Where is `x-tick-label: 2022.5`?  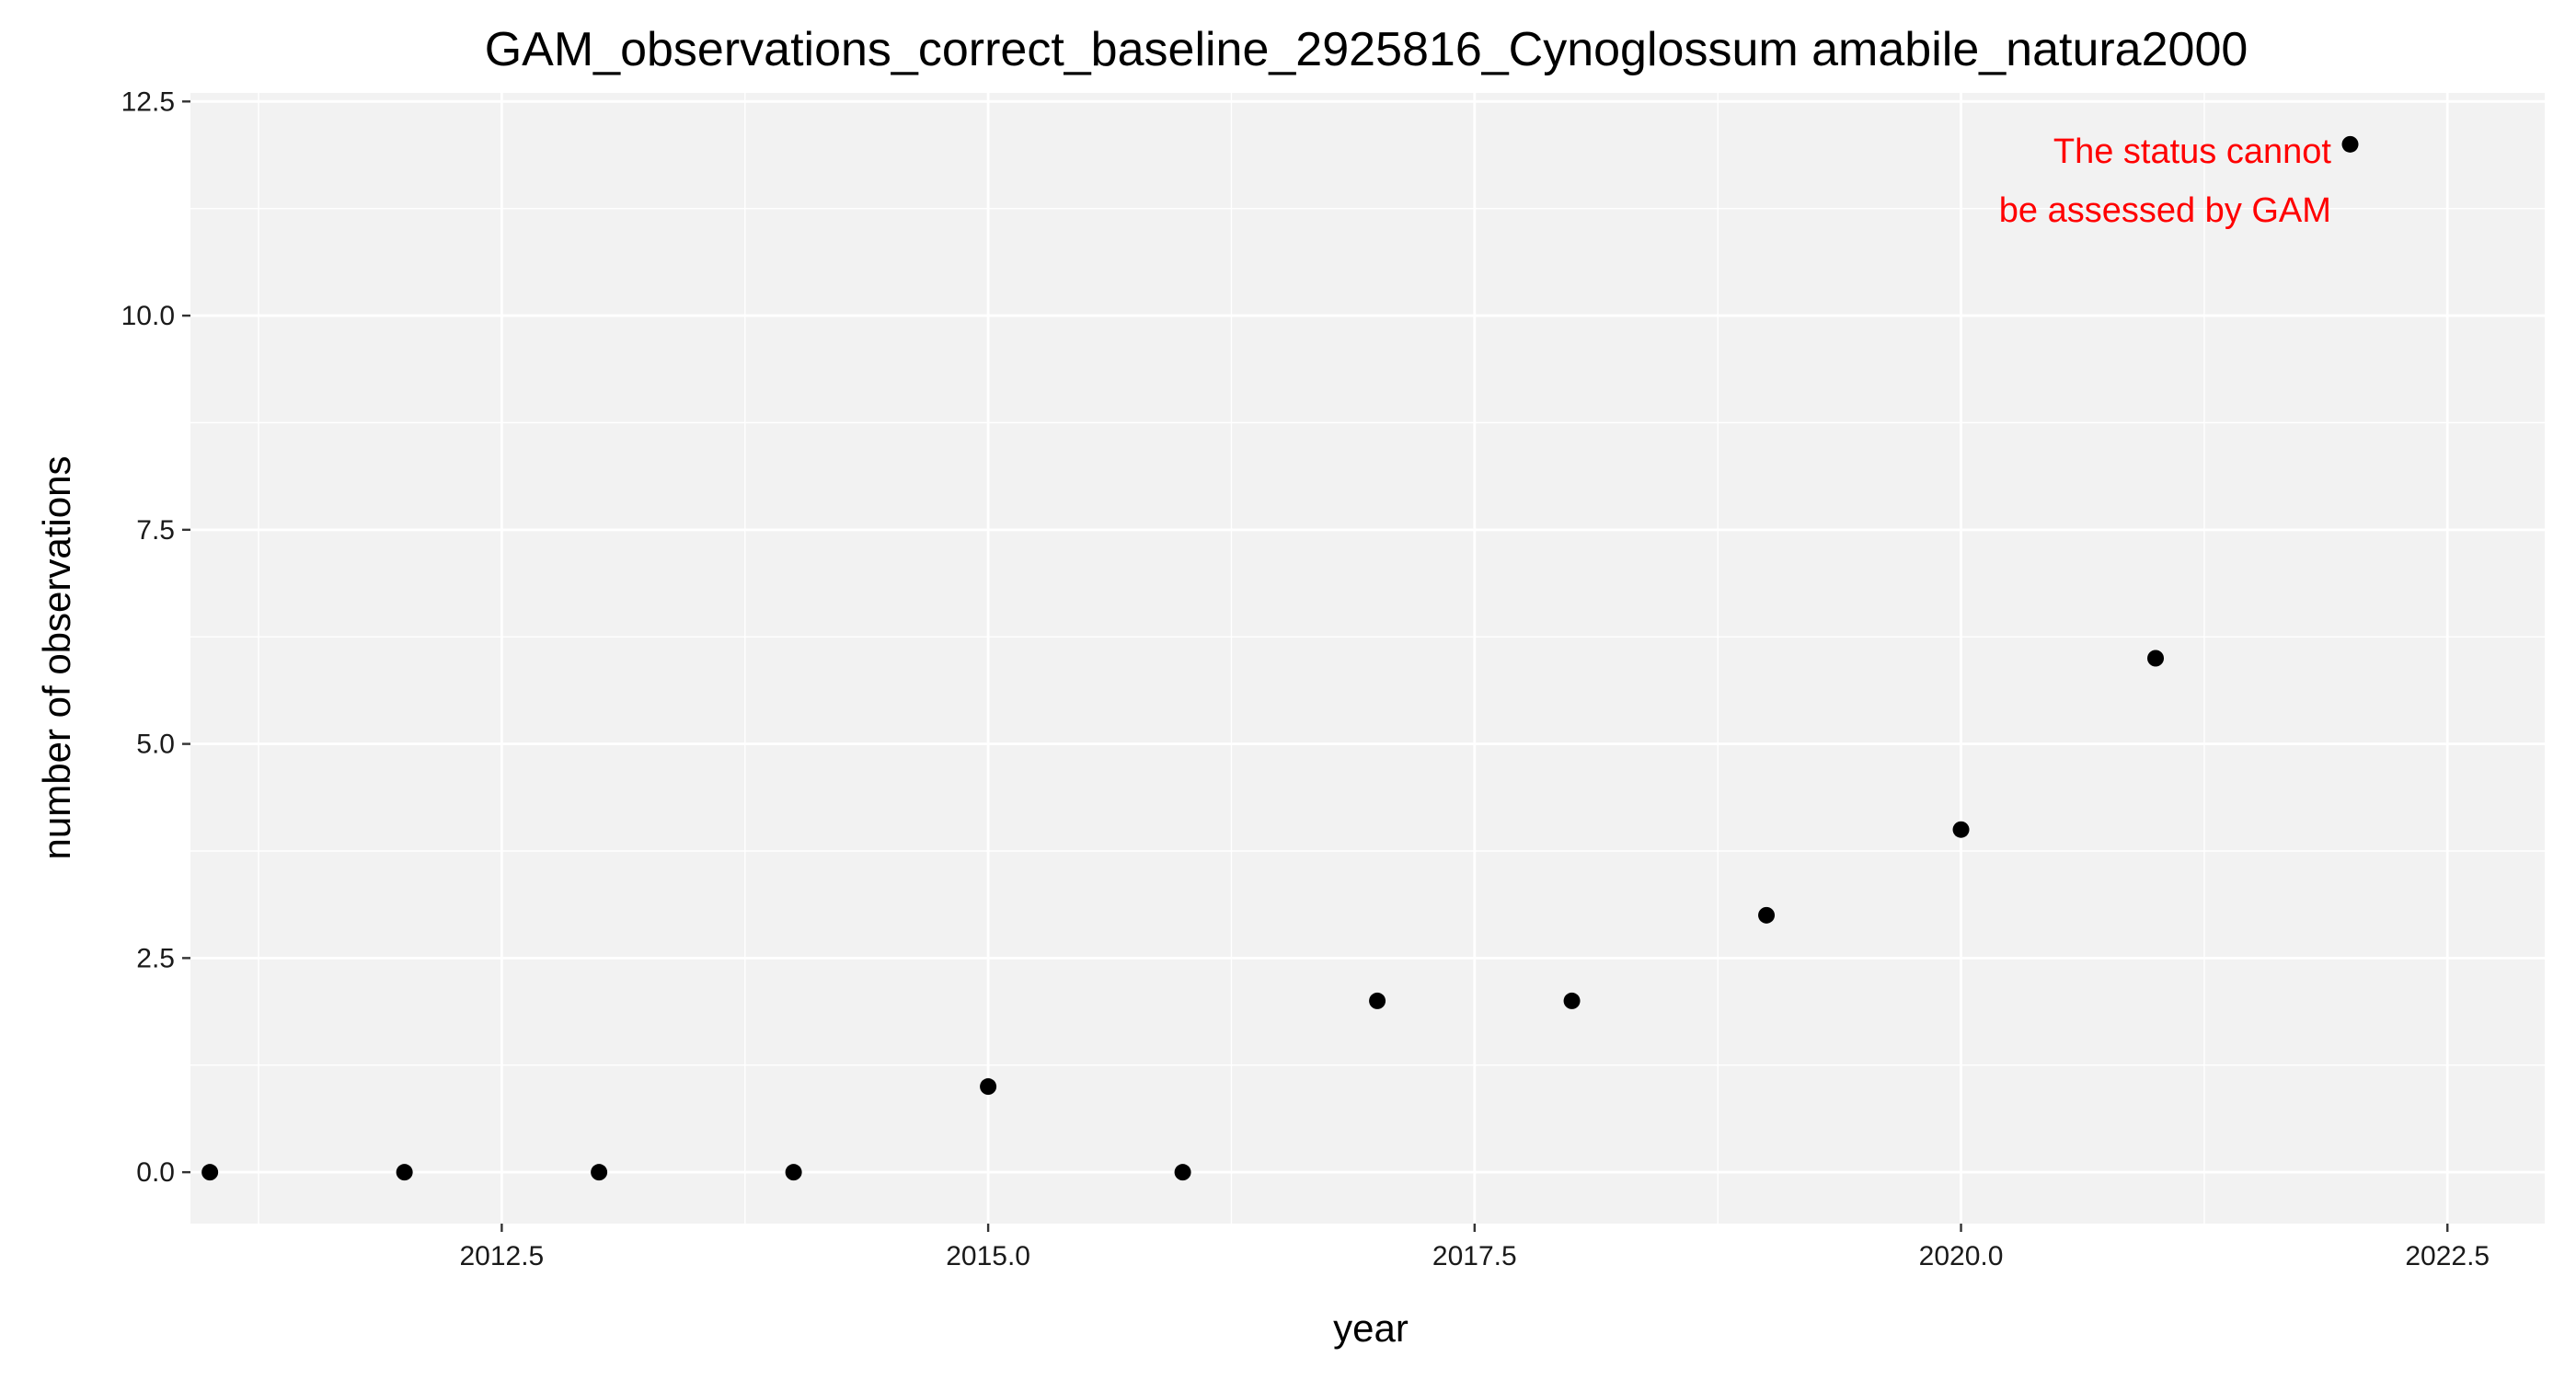
x-tick-label: 2022.5 is located at coordinates (2447, 1256).